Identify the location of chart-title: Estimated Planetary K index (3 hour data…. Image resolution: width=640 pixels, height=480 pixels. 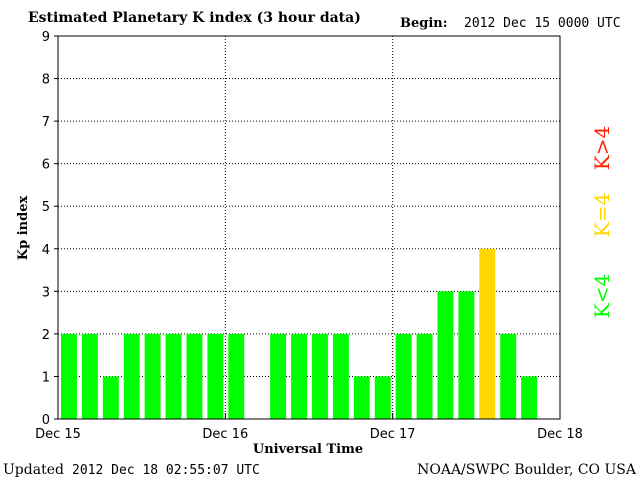
(194, 18).